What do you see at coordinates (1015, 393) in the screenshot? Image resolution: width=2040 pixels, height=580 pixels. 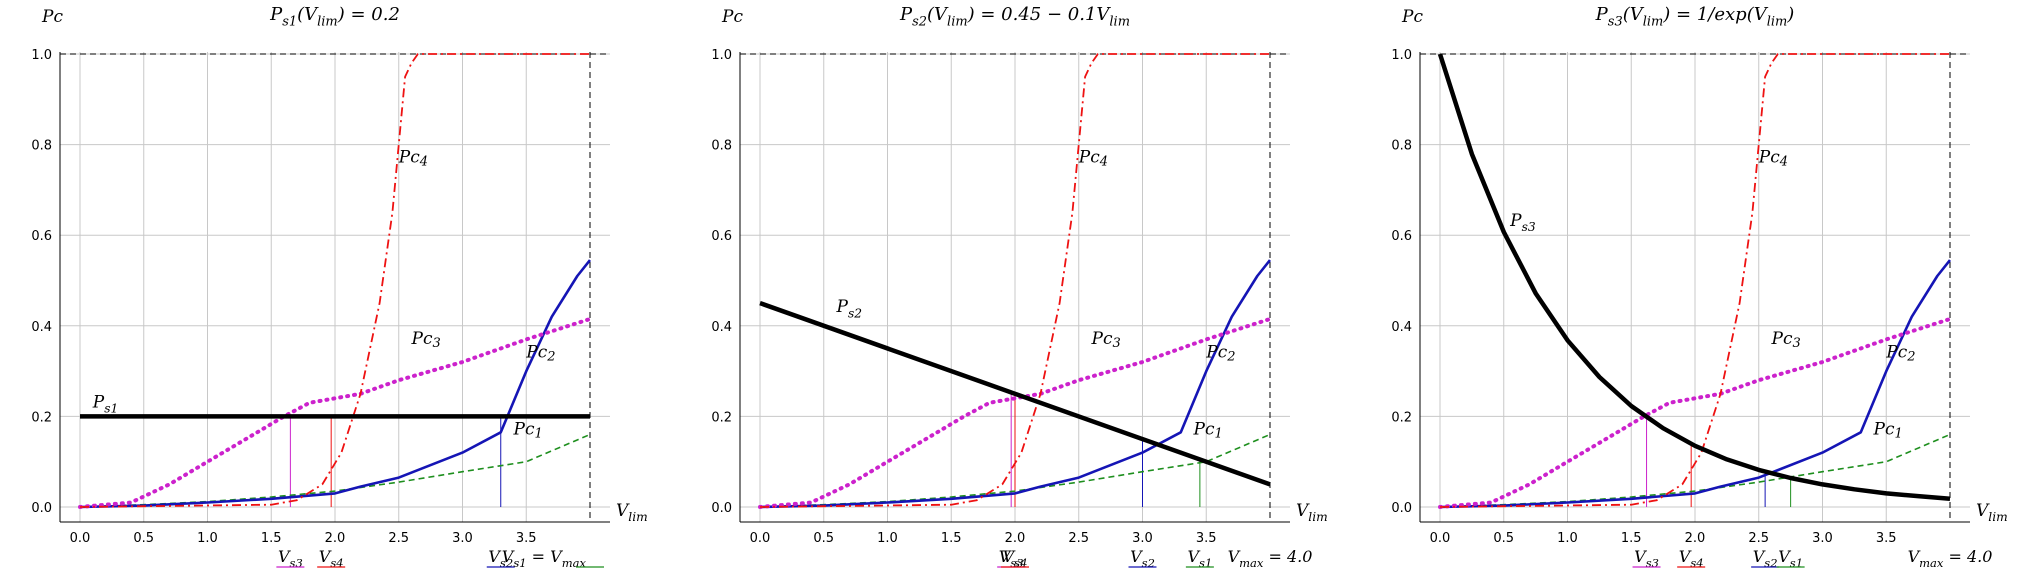 I see `series-ps2` at bounding box center [1015, 393].